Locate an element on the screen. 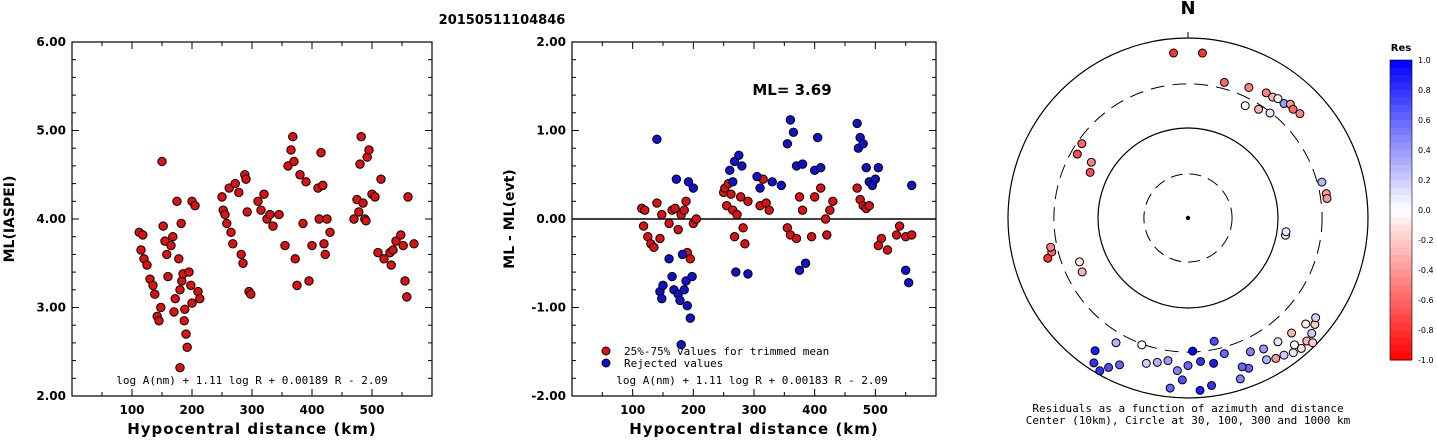 This screenshot has width=1437, height=441. x-tick-label: 100 is located at coordinates (632, 410).